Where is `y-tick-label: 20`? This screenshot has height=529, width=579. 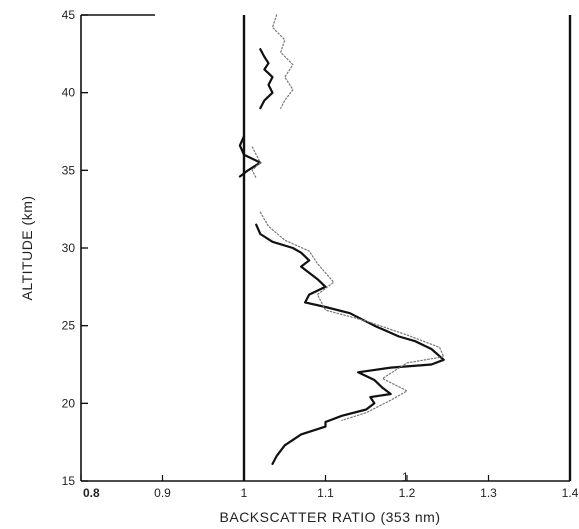 y-tick-label: 20 is located at coordinates (69, 403).